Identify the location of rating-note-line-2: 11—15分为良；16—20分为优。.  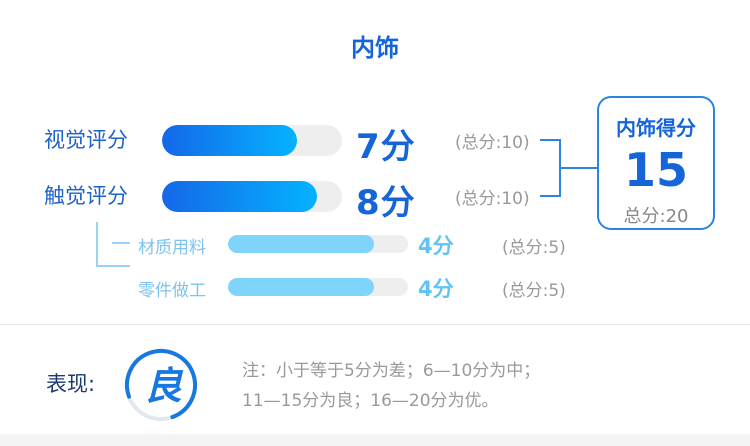
(370, 401).